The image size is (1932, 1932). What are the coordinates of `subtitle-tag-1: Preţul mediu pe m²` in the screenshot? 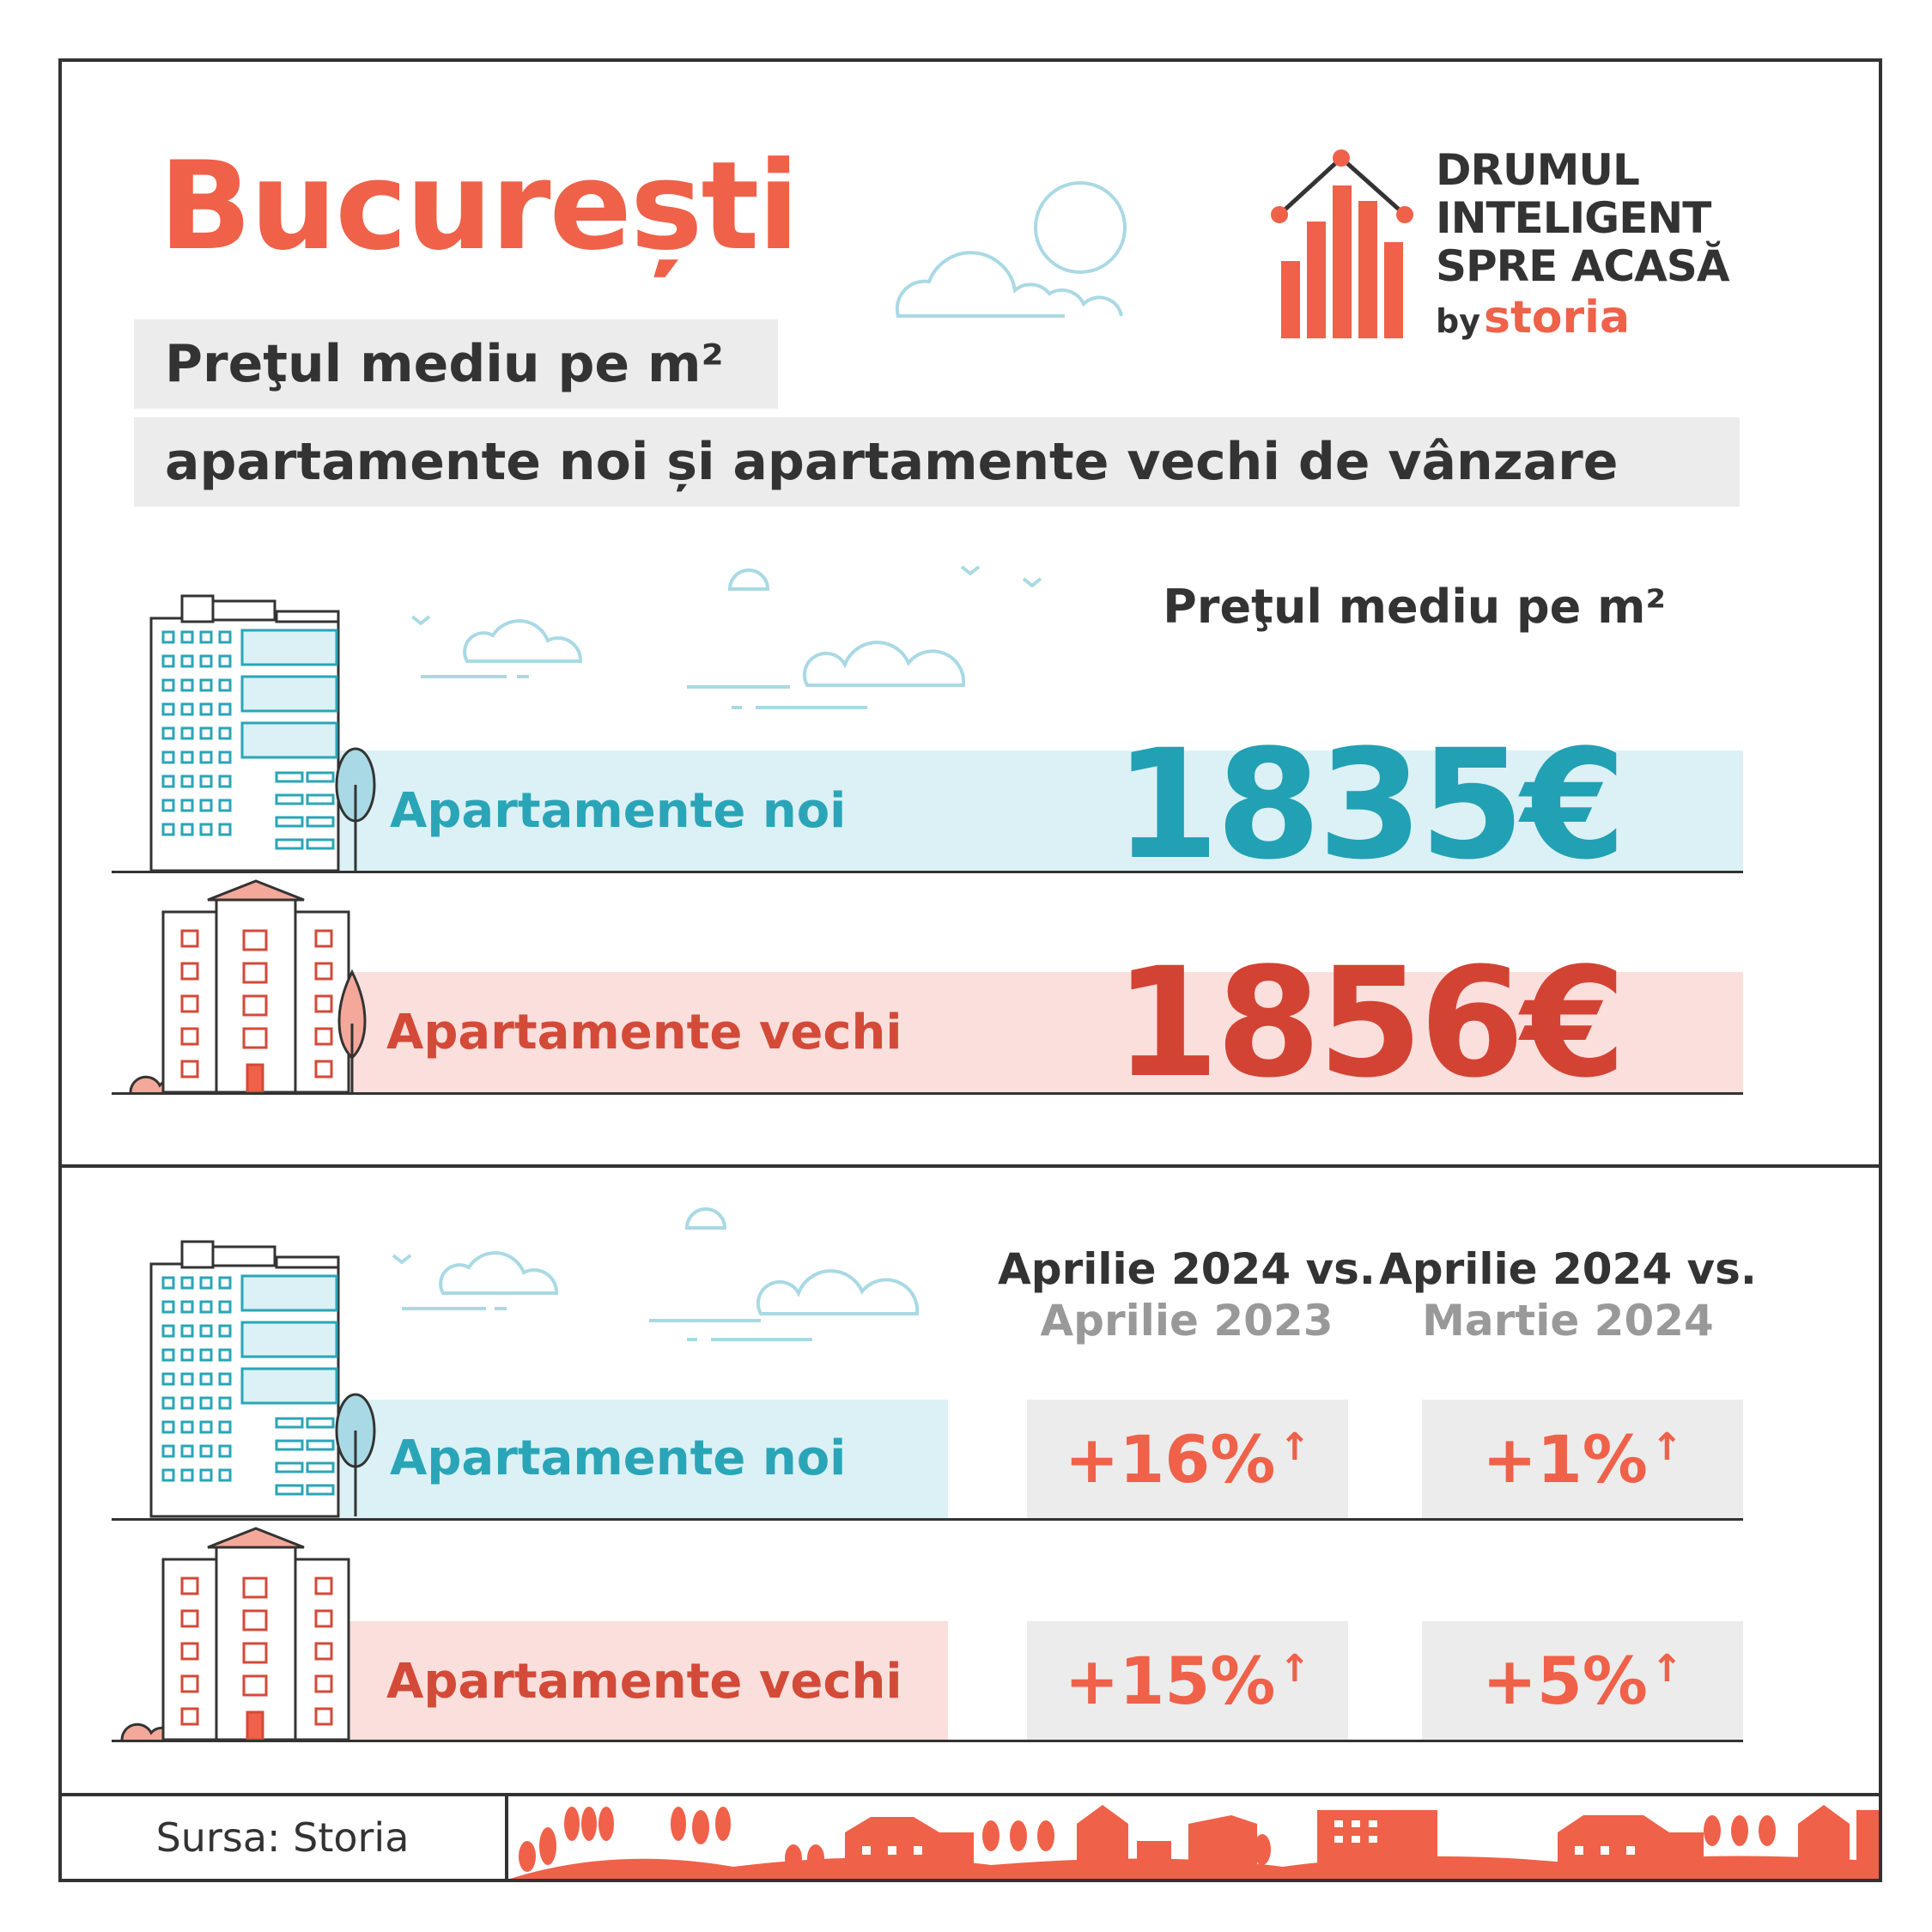 It's located at (456, 364).